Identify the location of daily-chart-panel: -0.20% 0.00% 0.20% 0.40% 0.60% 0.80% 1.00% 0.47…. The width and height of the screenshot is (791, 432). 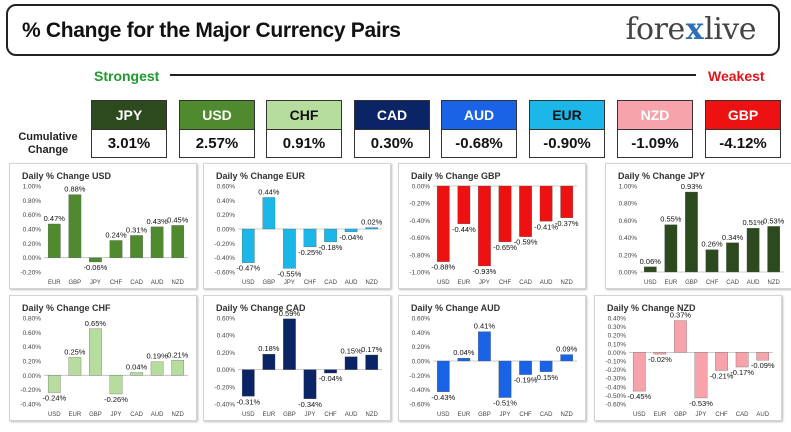
(103, 226).